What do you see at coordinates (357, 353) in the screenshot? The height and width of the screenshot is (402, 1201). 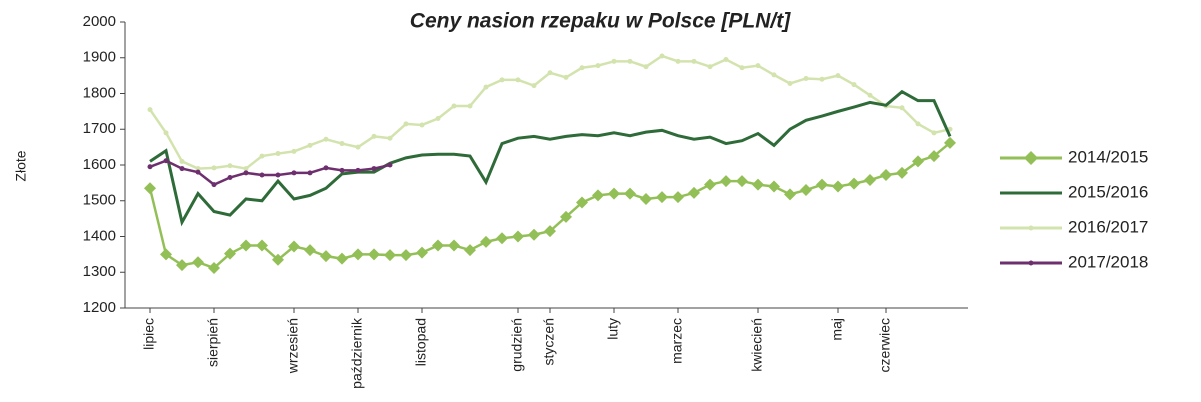 I see `x-tick-label: październik` at bounding box center [357, 353].